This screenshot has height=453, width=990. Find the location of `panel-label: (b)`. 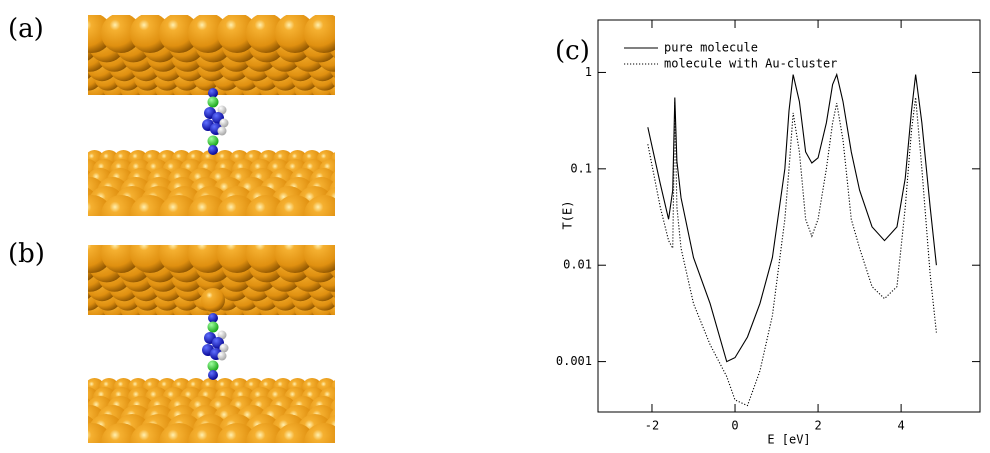

panel-label: (b) is located at coordinates (26, 254).